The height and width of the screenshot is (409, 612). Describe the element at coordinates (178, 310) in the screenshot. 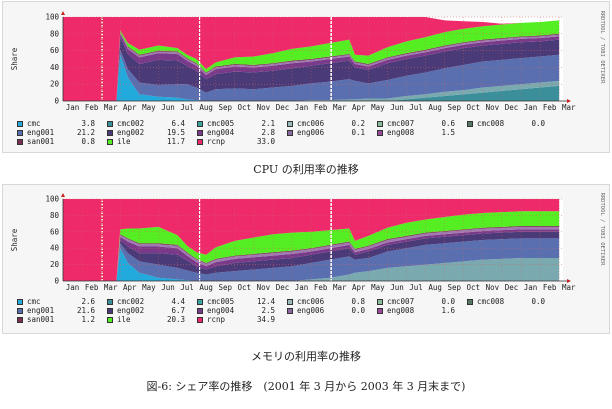

I see `legend-value: 6.7` at that location.